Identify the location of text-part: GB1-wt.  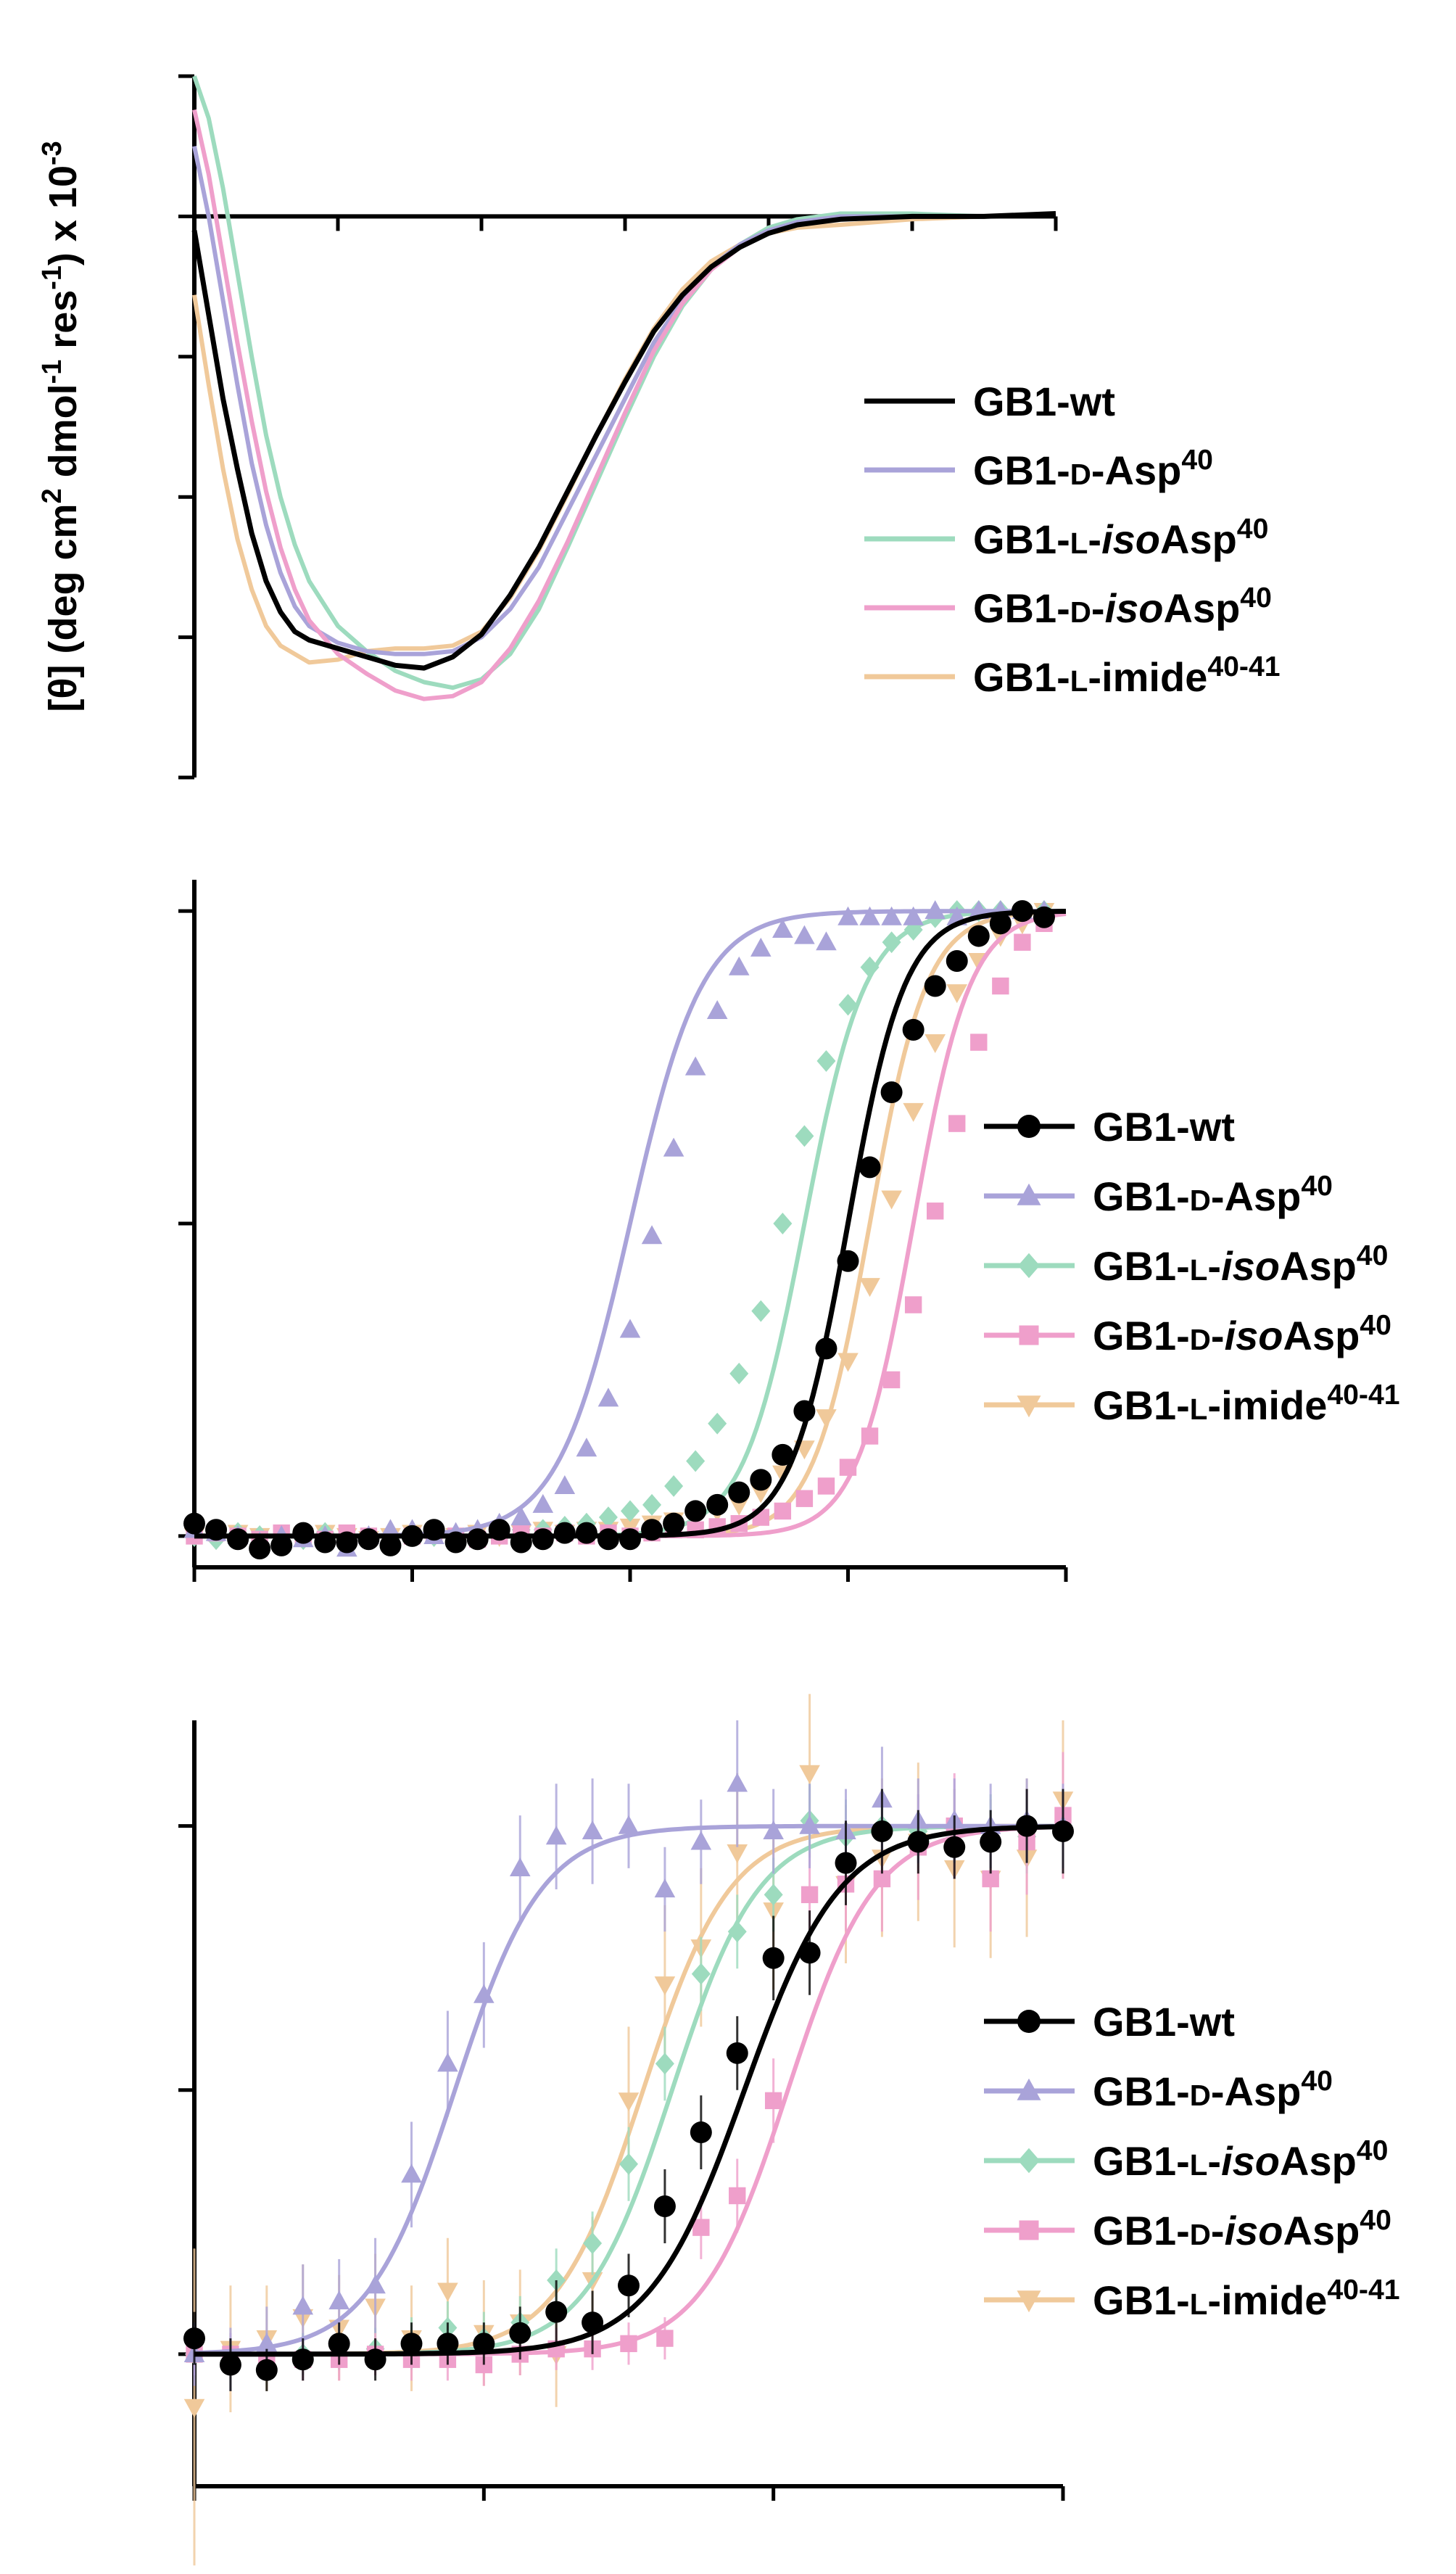
(1044, 401).